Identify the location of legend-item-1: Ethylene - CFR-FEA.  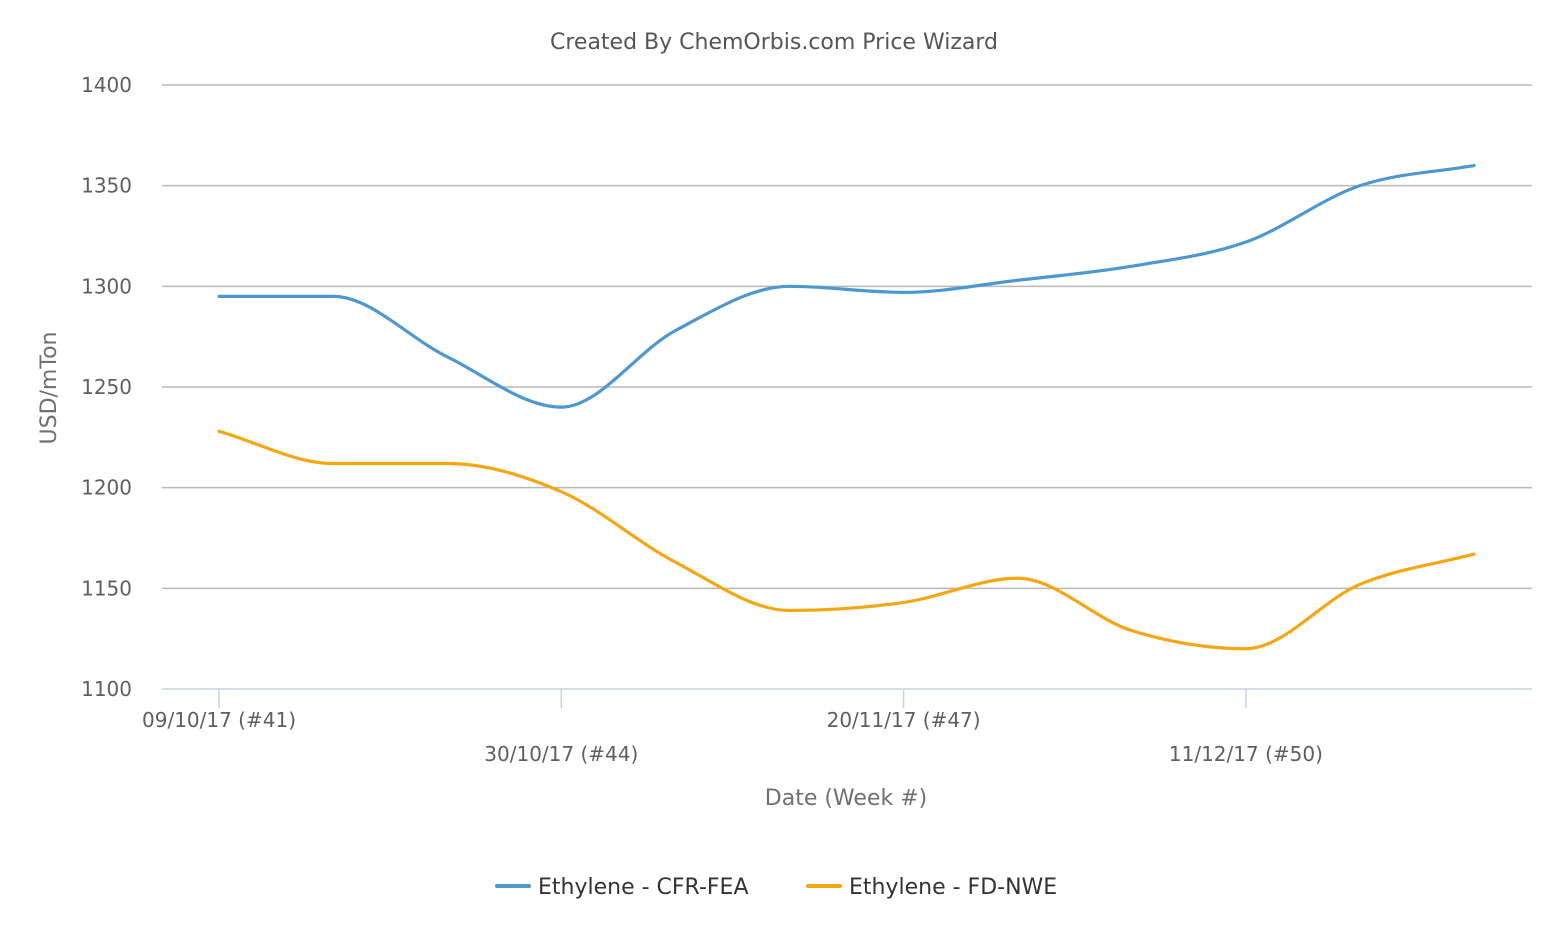
(622, 887).